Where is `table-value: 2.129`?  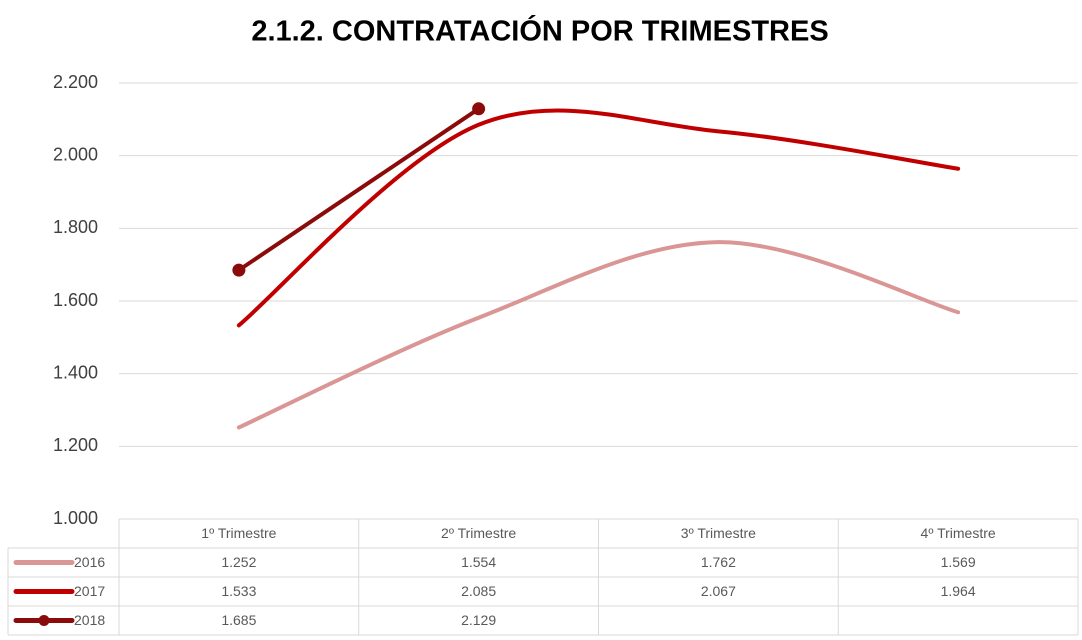
table-value: 2.129 is located at coordinates (478, 620).